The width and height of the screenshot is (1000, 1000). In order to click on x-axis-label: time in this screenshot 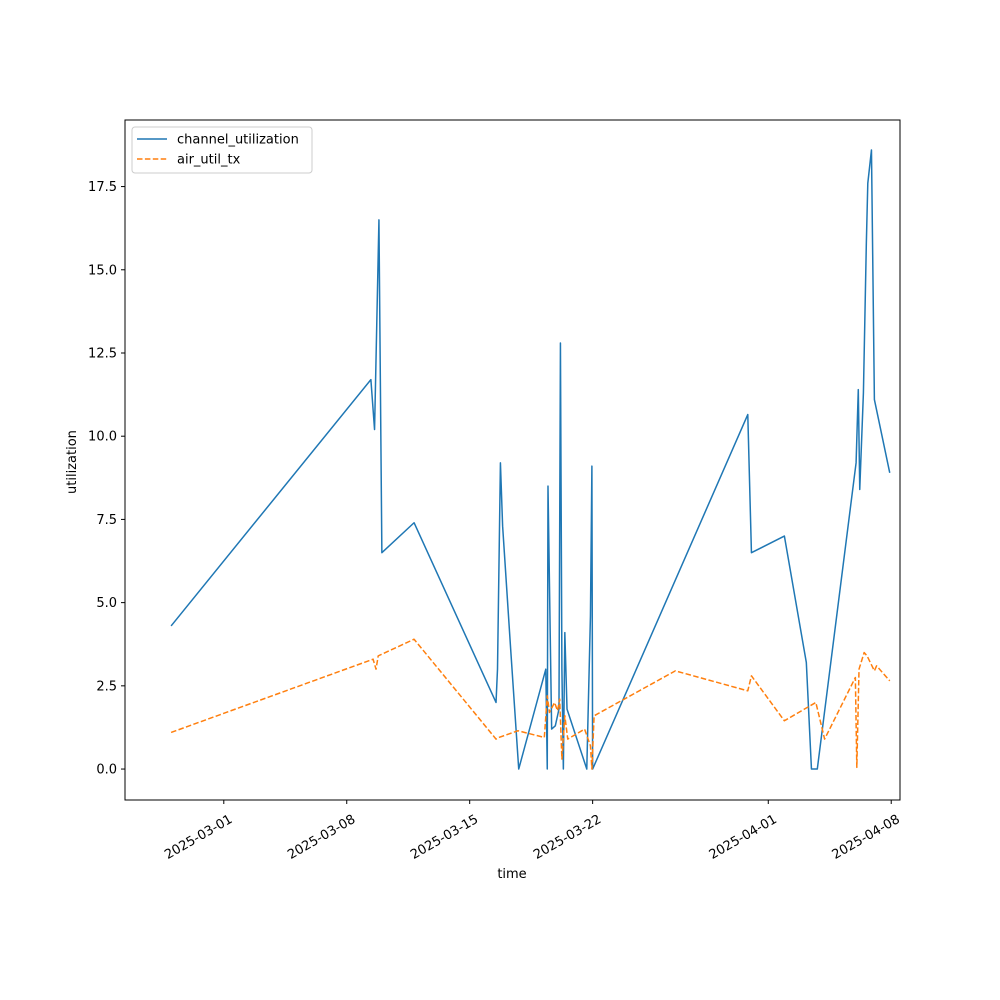, I will do `click(511, 874)`.